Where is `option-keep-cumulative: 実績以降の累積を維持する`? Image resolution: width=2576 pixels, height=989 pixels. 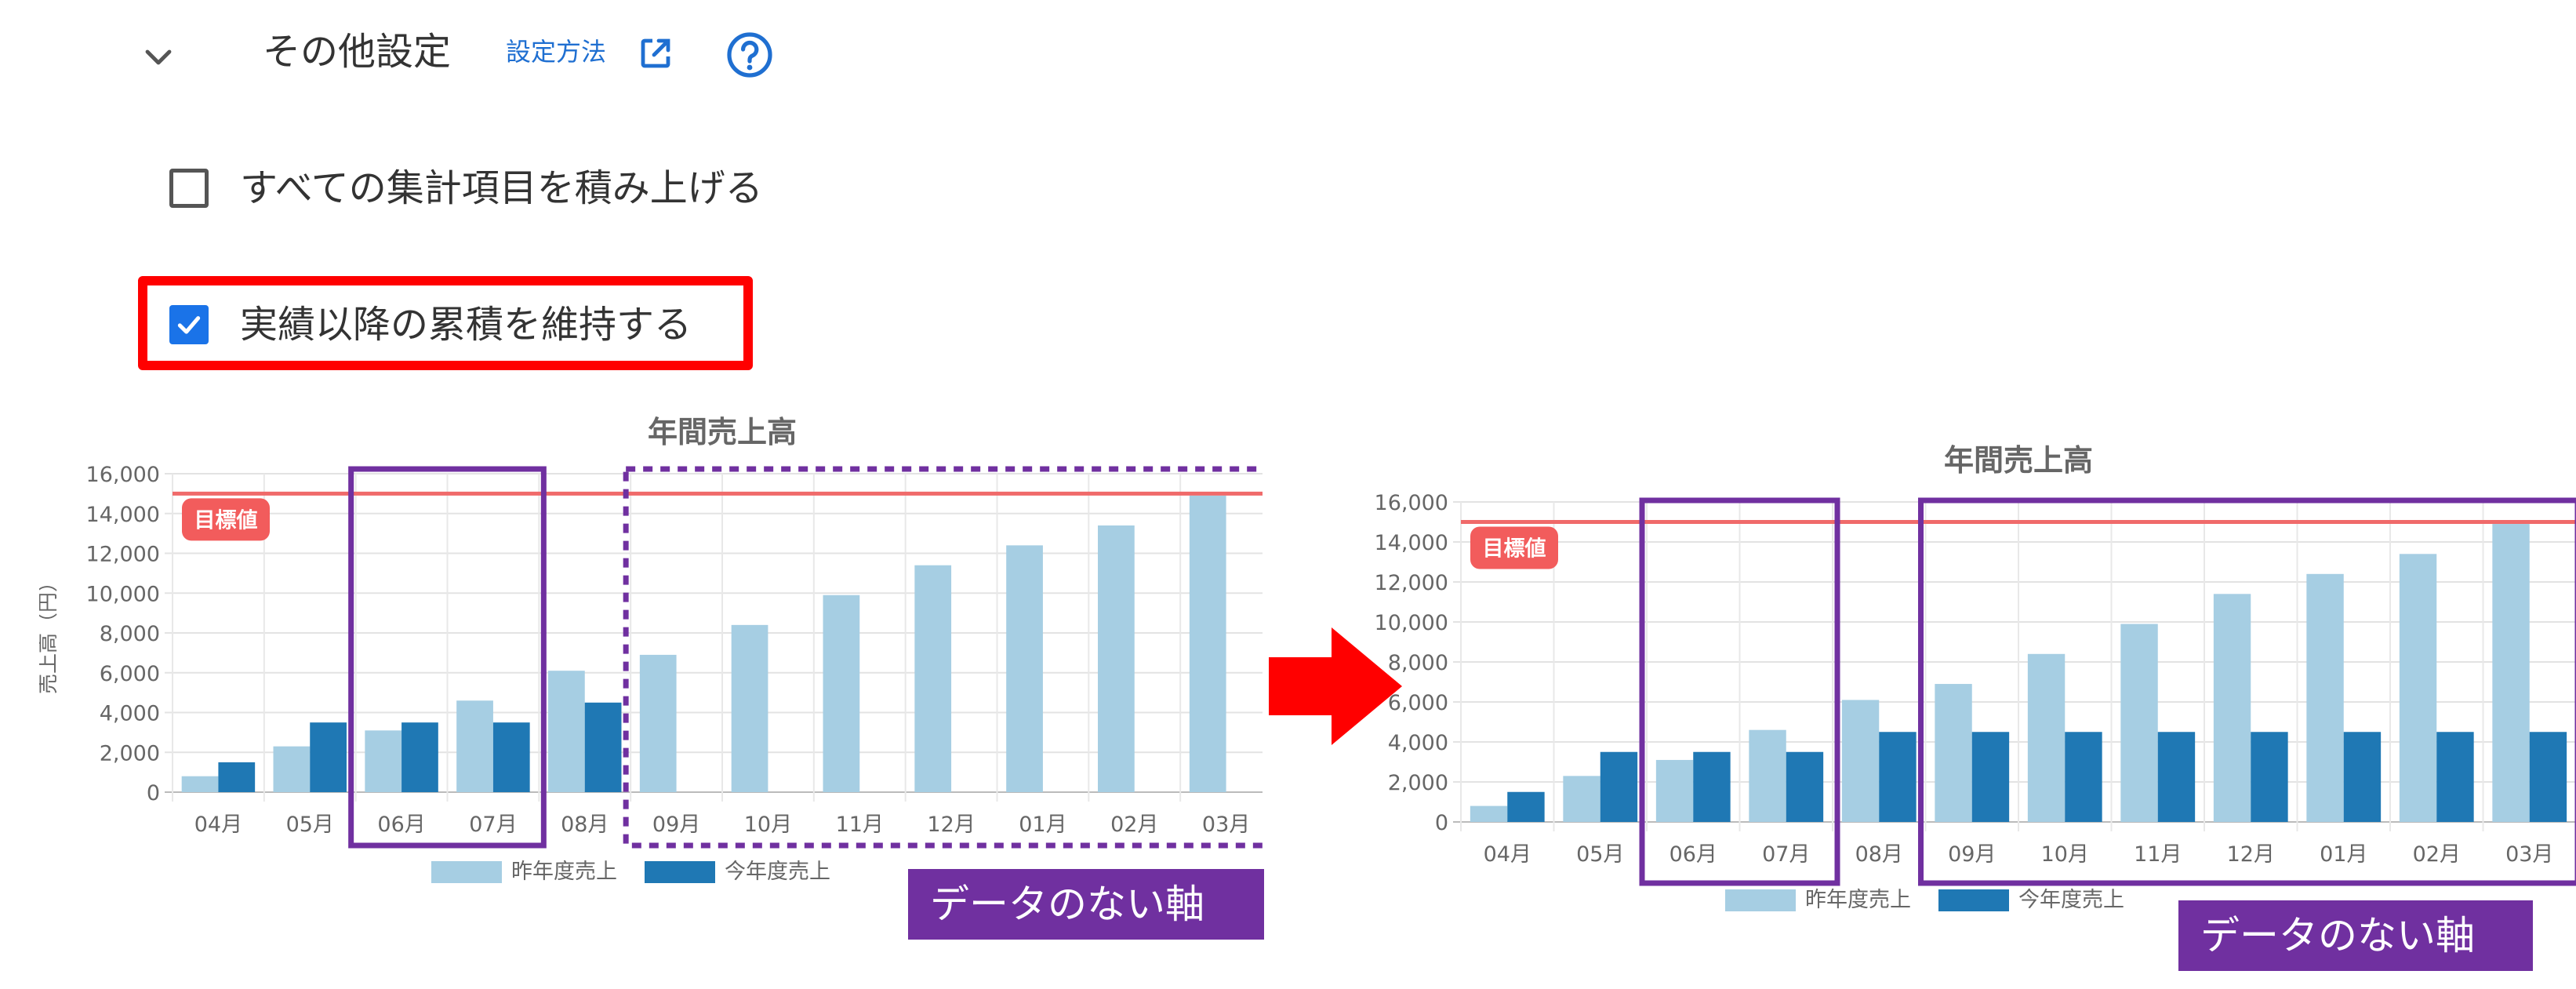 option-keep-cumulative: 実績以降の累積を維持する is located at coordinates (430, 325).